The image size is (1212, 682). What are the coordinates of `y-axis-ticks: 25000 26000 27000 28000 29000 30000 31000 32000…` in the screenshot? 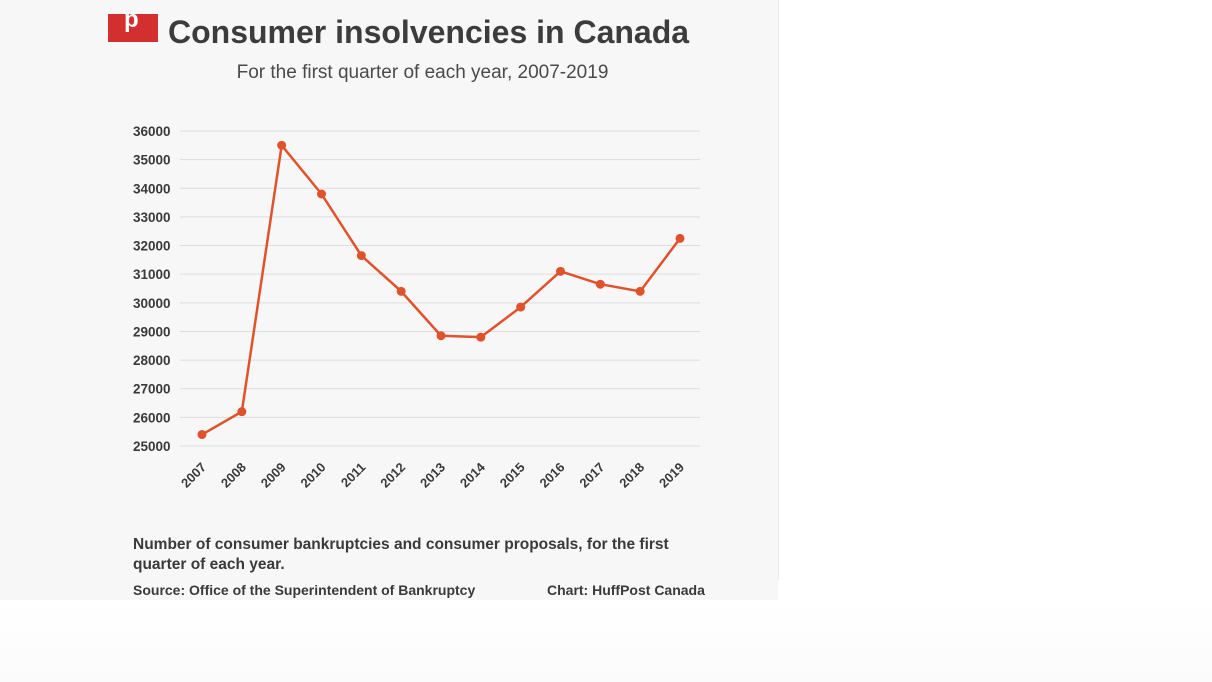 It's located at (152, 289).